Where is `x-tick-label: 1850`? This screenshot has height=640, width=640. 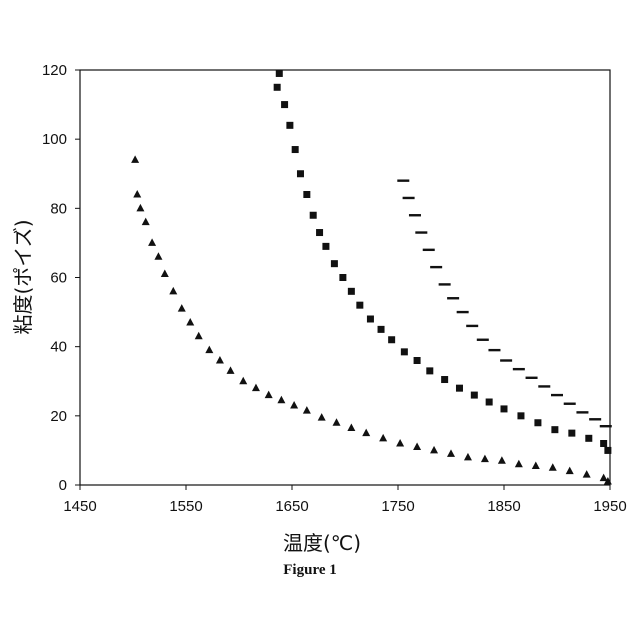
x-tick-label: 1850 is located at coordinates (503, 506).